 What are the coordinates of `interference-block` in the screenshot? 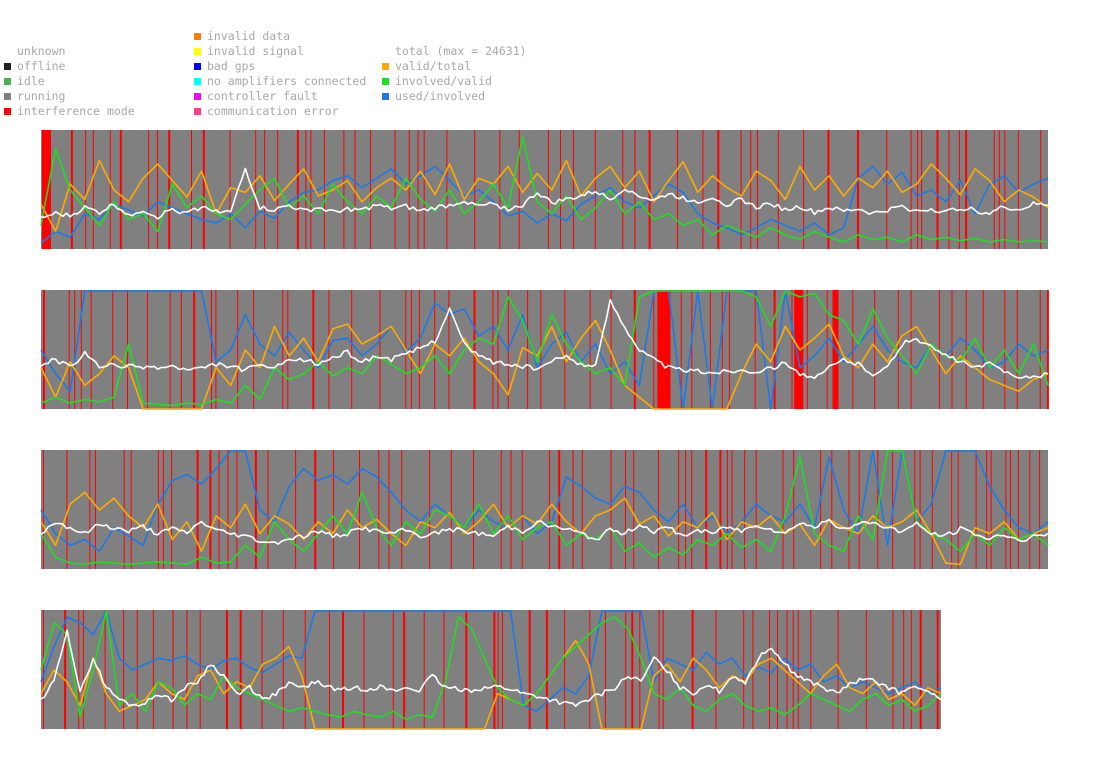 It's located at (664, 349).